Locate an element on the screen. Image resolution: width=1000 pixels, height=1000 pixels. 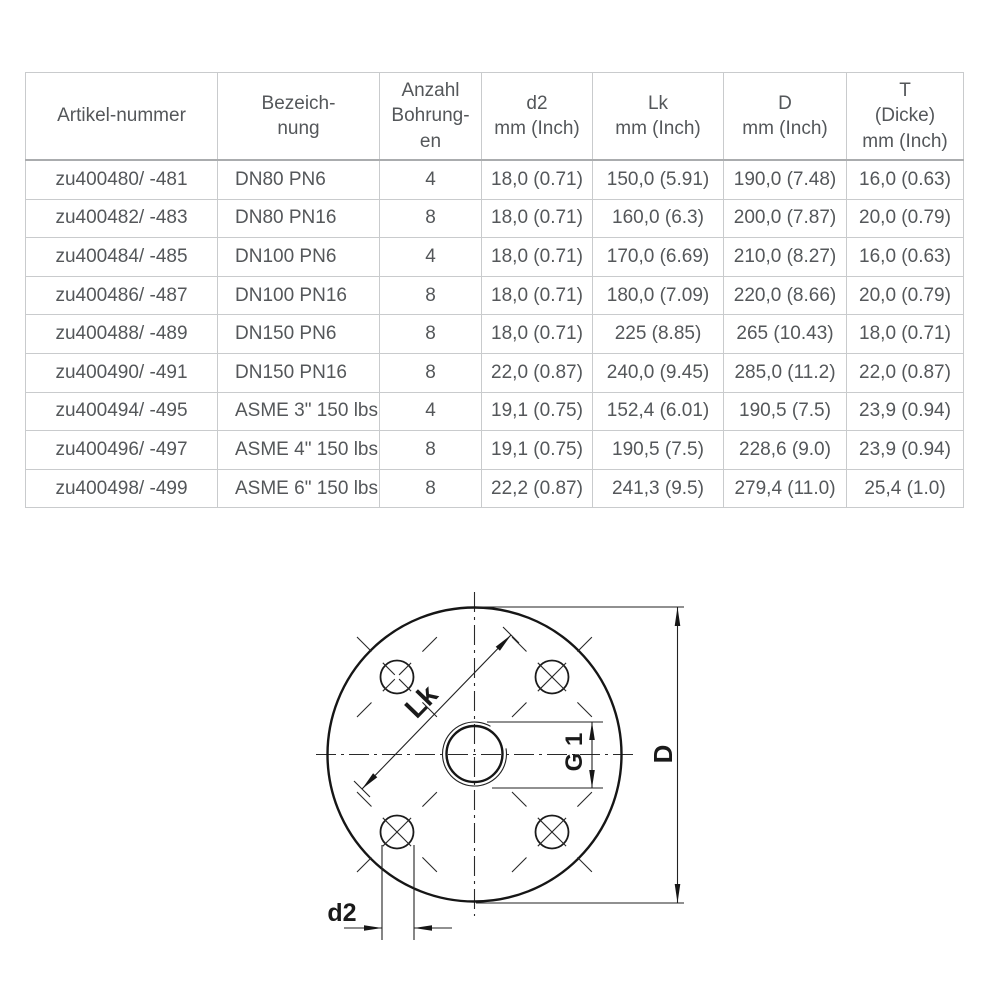
flange-outline-circle is located at coordinates (474, 754).